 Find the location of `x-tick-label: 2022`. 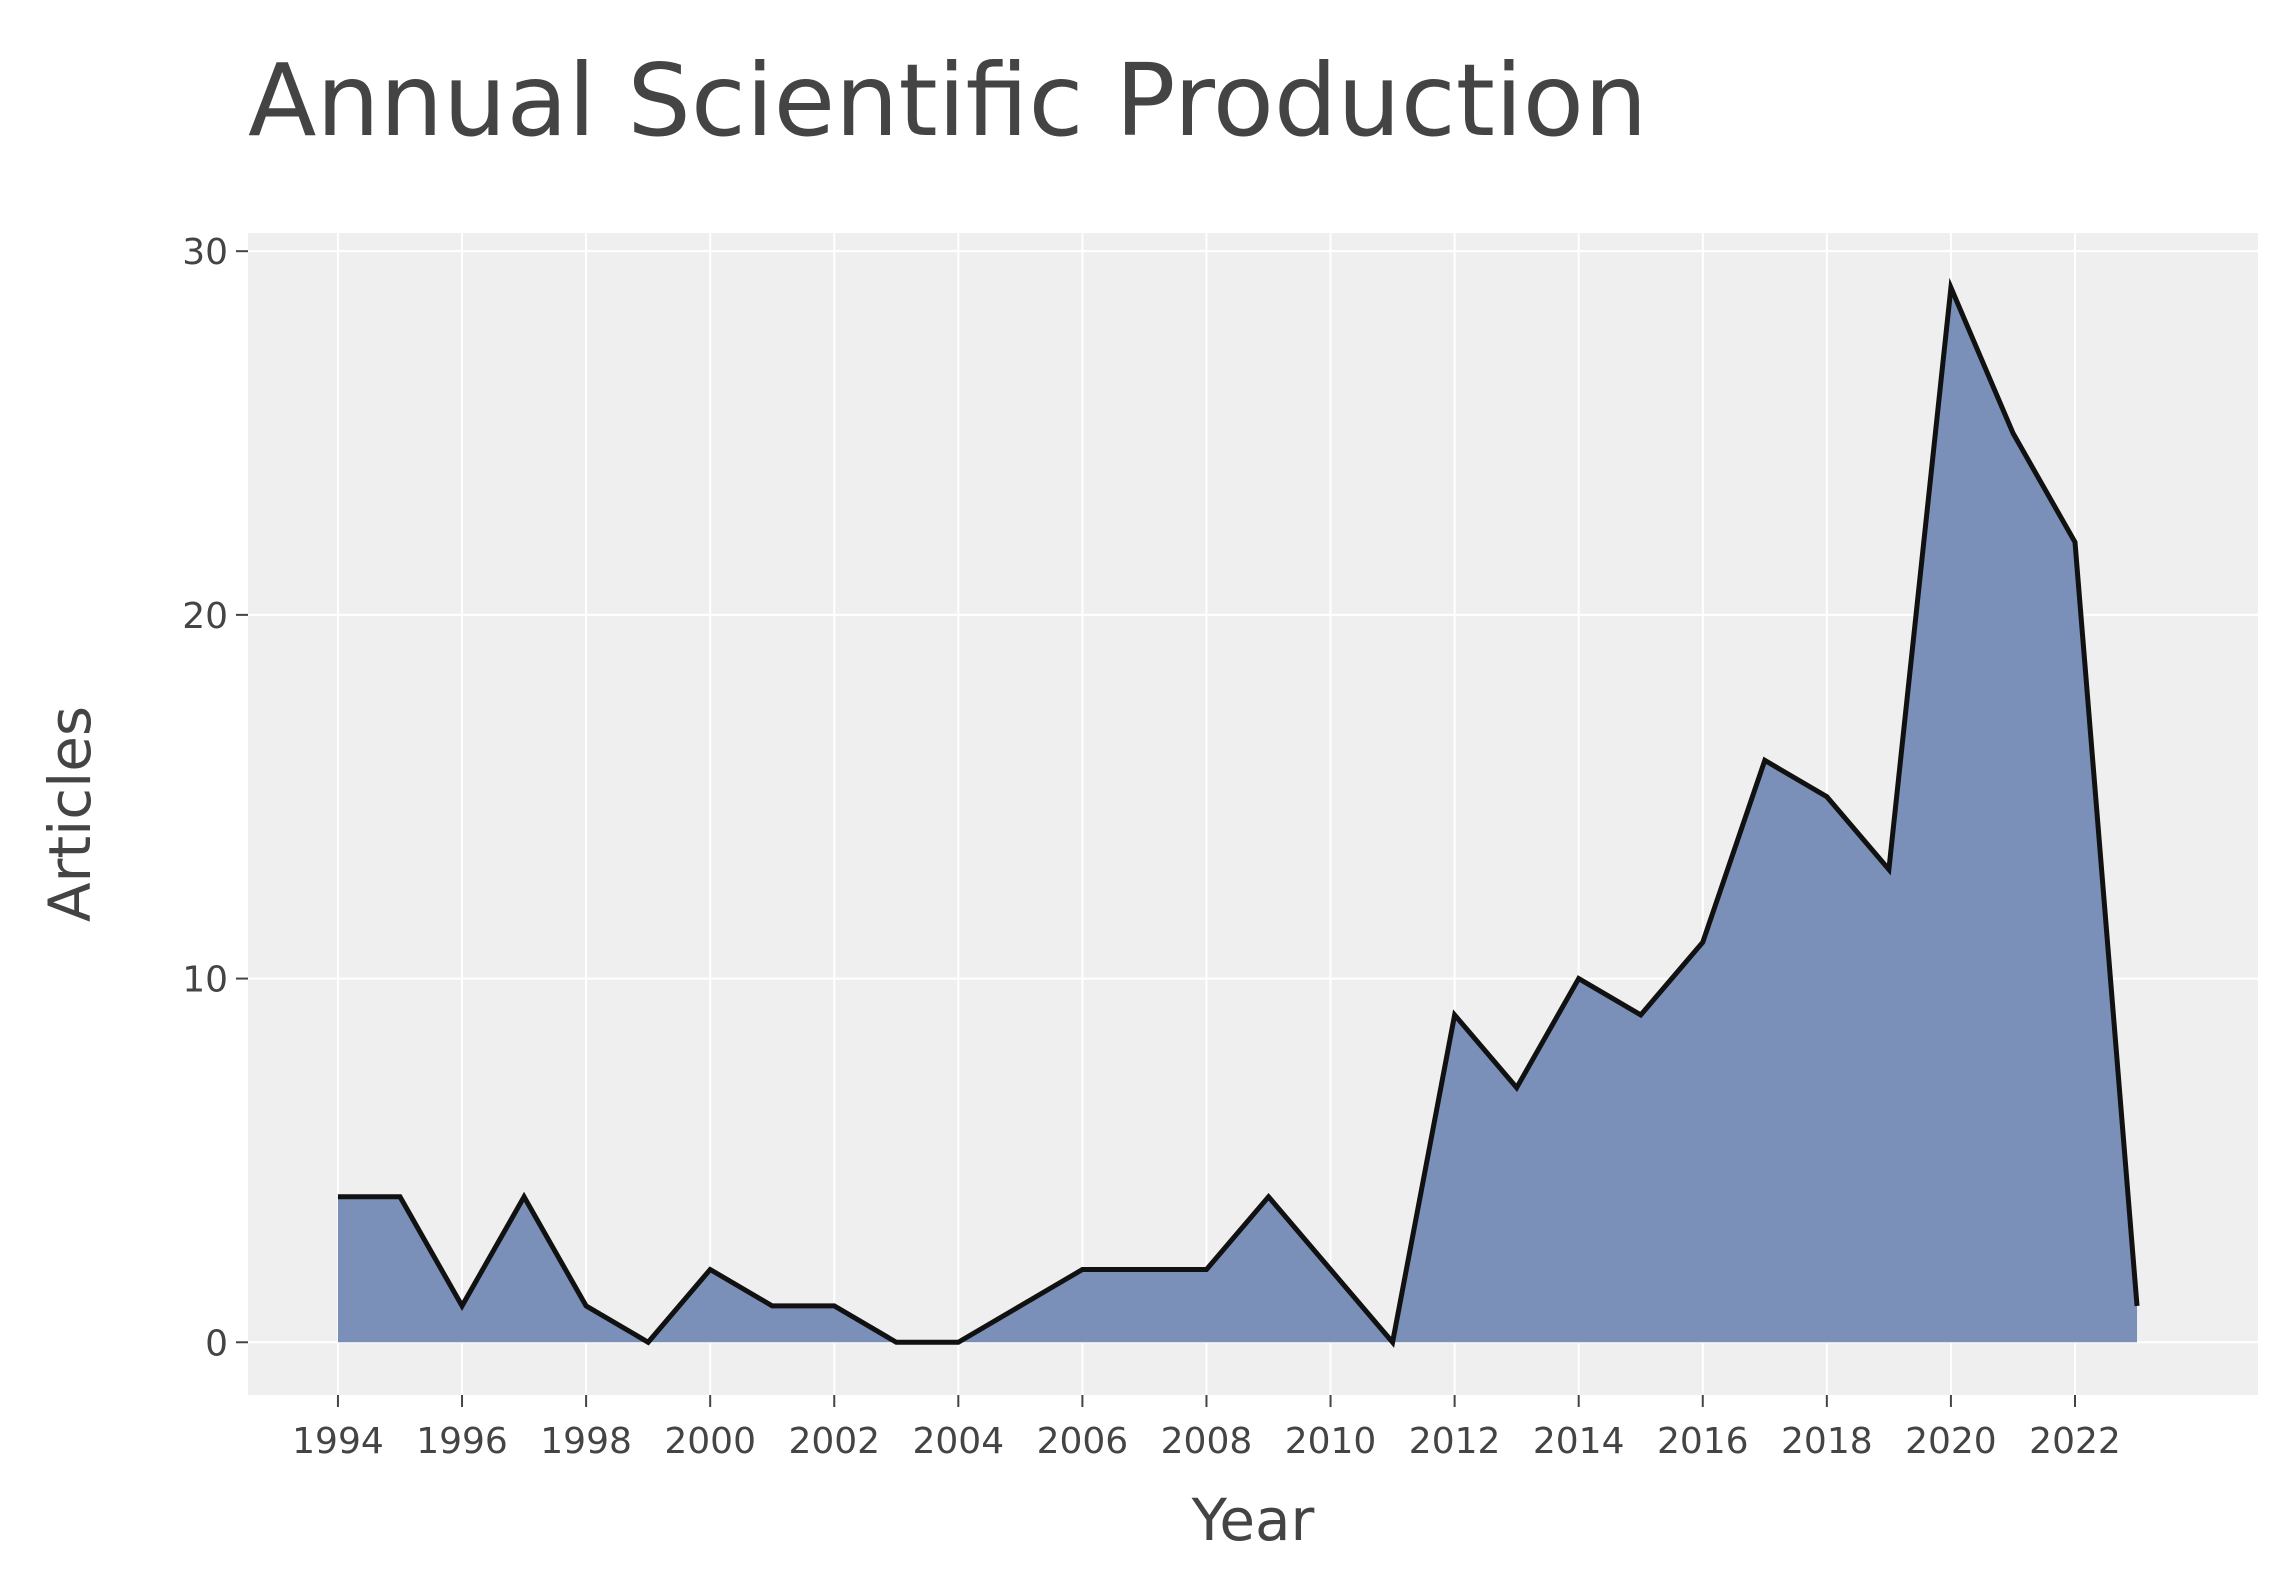

x-tick-label: 2022 is located at coordinates (2075, 1441).